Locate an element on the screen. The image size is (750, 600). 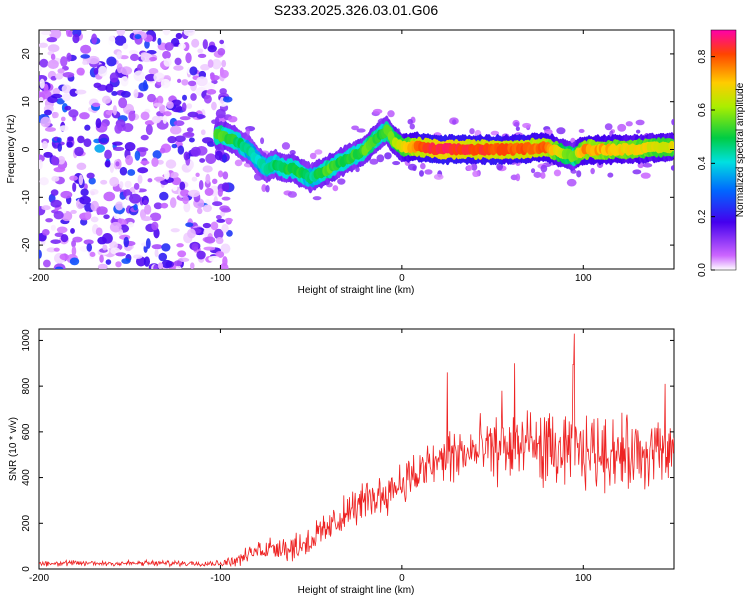
snr-y-label: SNR (10 * v/v) is located at coordinates (13, 449).